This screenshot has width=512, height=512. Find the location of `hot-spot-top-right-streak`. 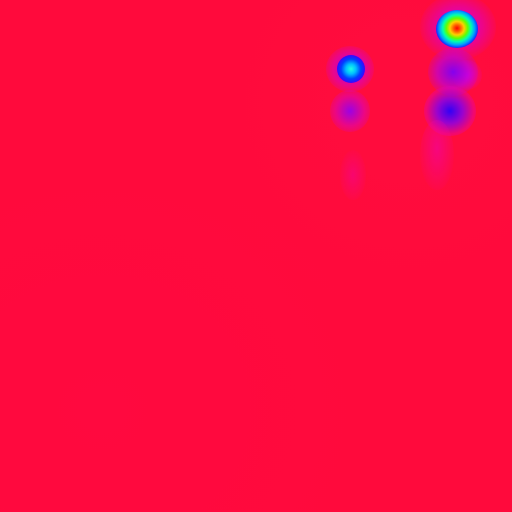

hot-spot-top-right-streak is located at coordinates (437, 155).